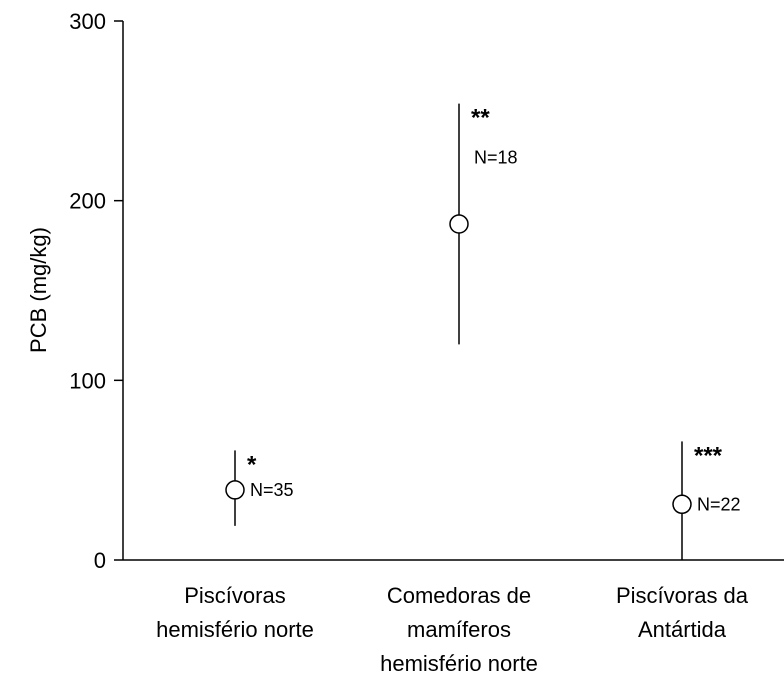 This screenshot has height=675, width=784. What do you see at coordinates (87, 21) in the screenshot?
I see `y-tick-label: 300` at bounding box center [87, 21].